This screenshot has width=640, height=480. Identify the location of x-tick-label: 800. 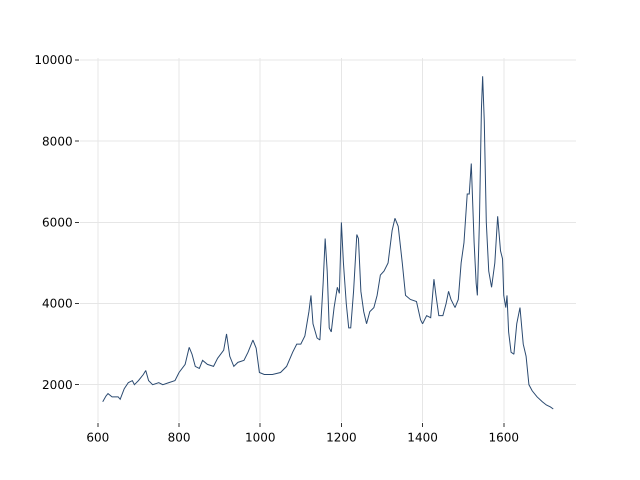
(179, 437).